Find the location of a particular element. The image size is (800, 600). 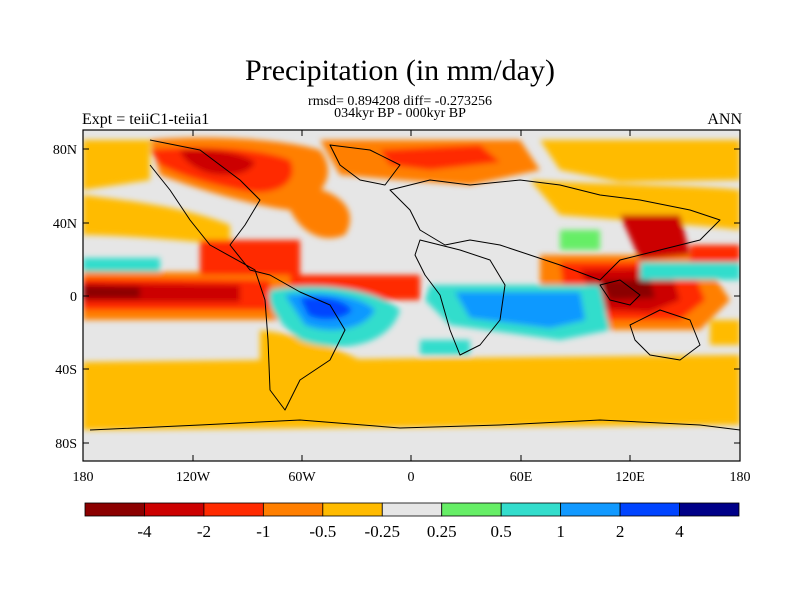

colorbar-label: 2 is located at coordinates (620, 531).